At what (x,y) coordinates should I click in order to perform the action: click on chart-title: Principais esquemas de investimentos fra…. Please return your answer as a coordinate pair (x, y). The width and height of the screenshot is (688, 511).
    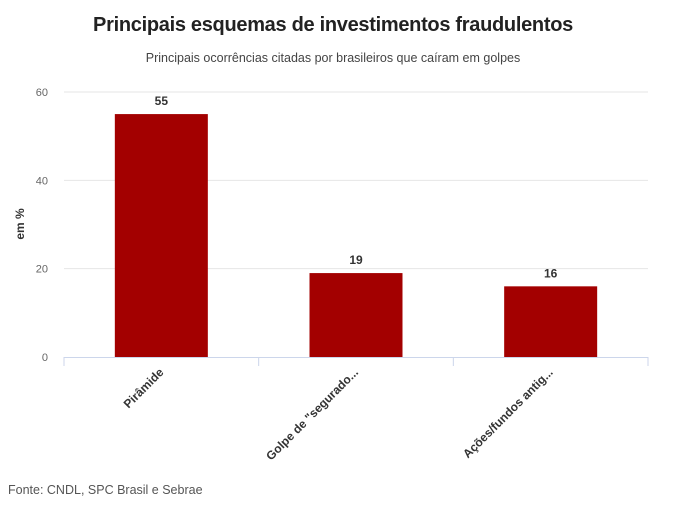
    Looking at the image, I should click on (333, 25).